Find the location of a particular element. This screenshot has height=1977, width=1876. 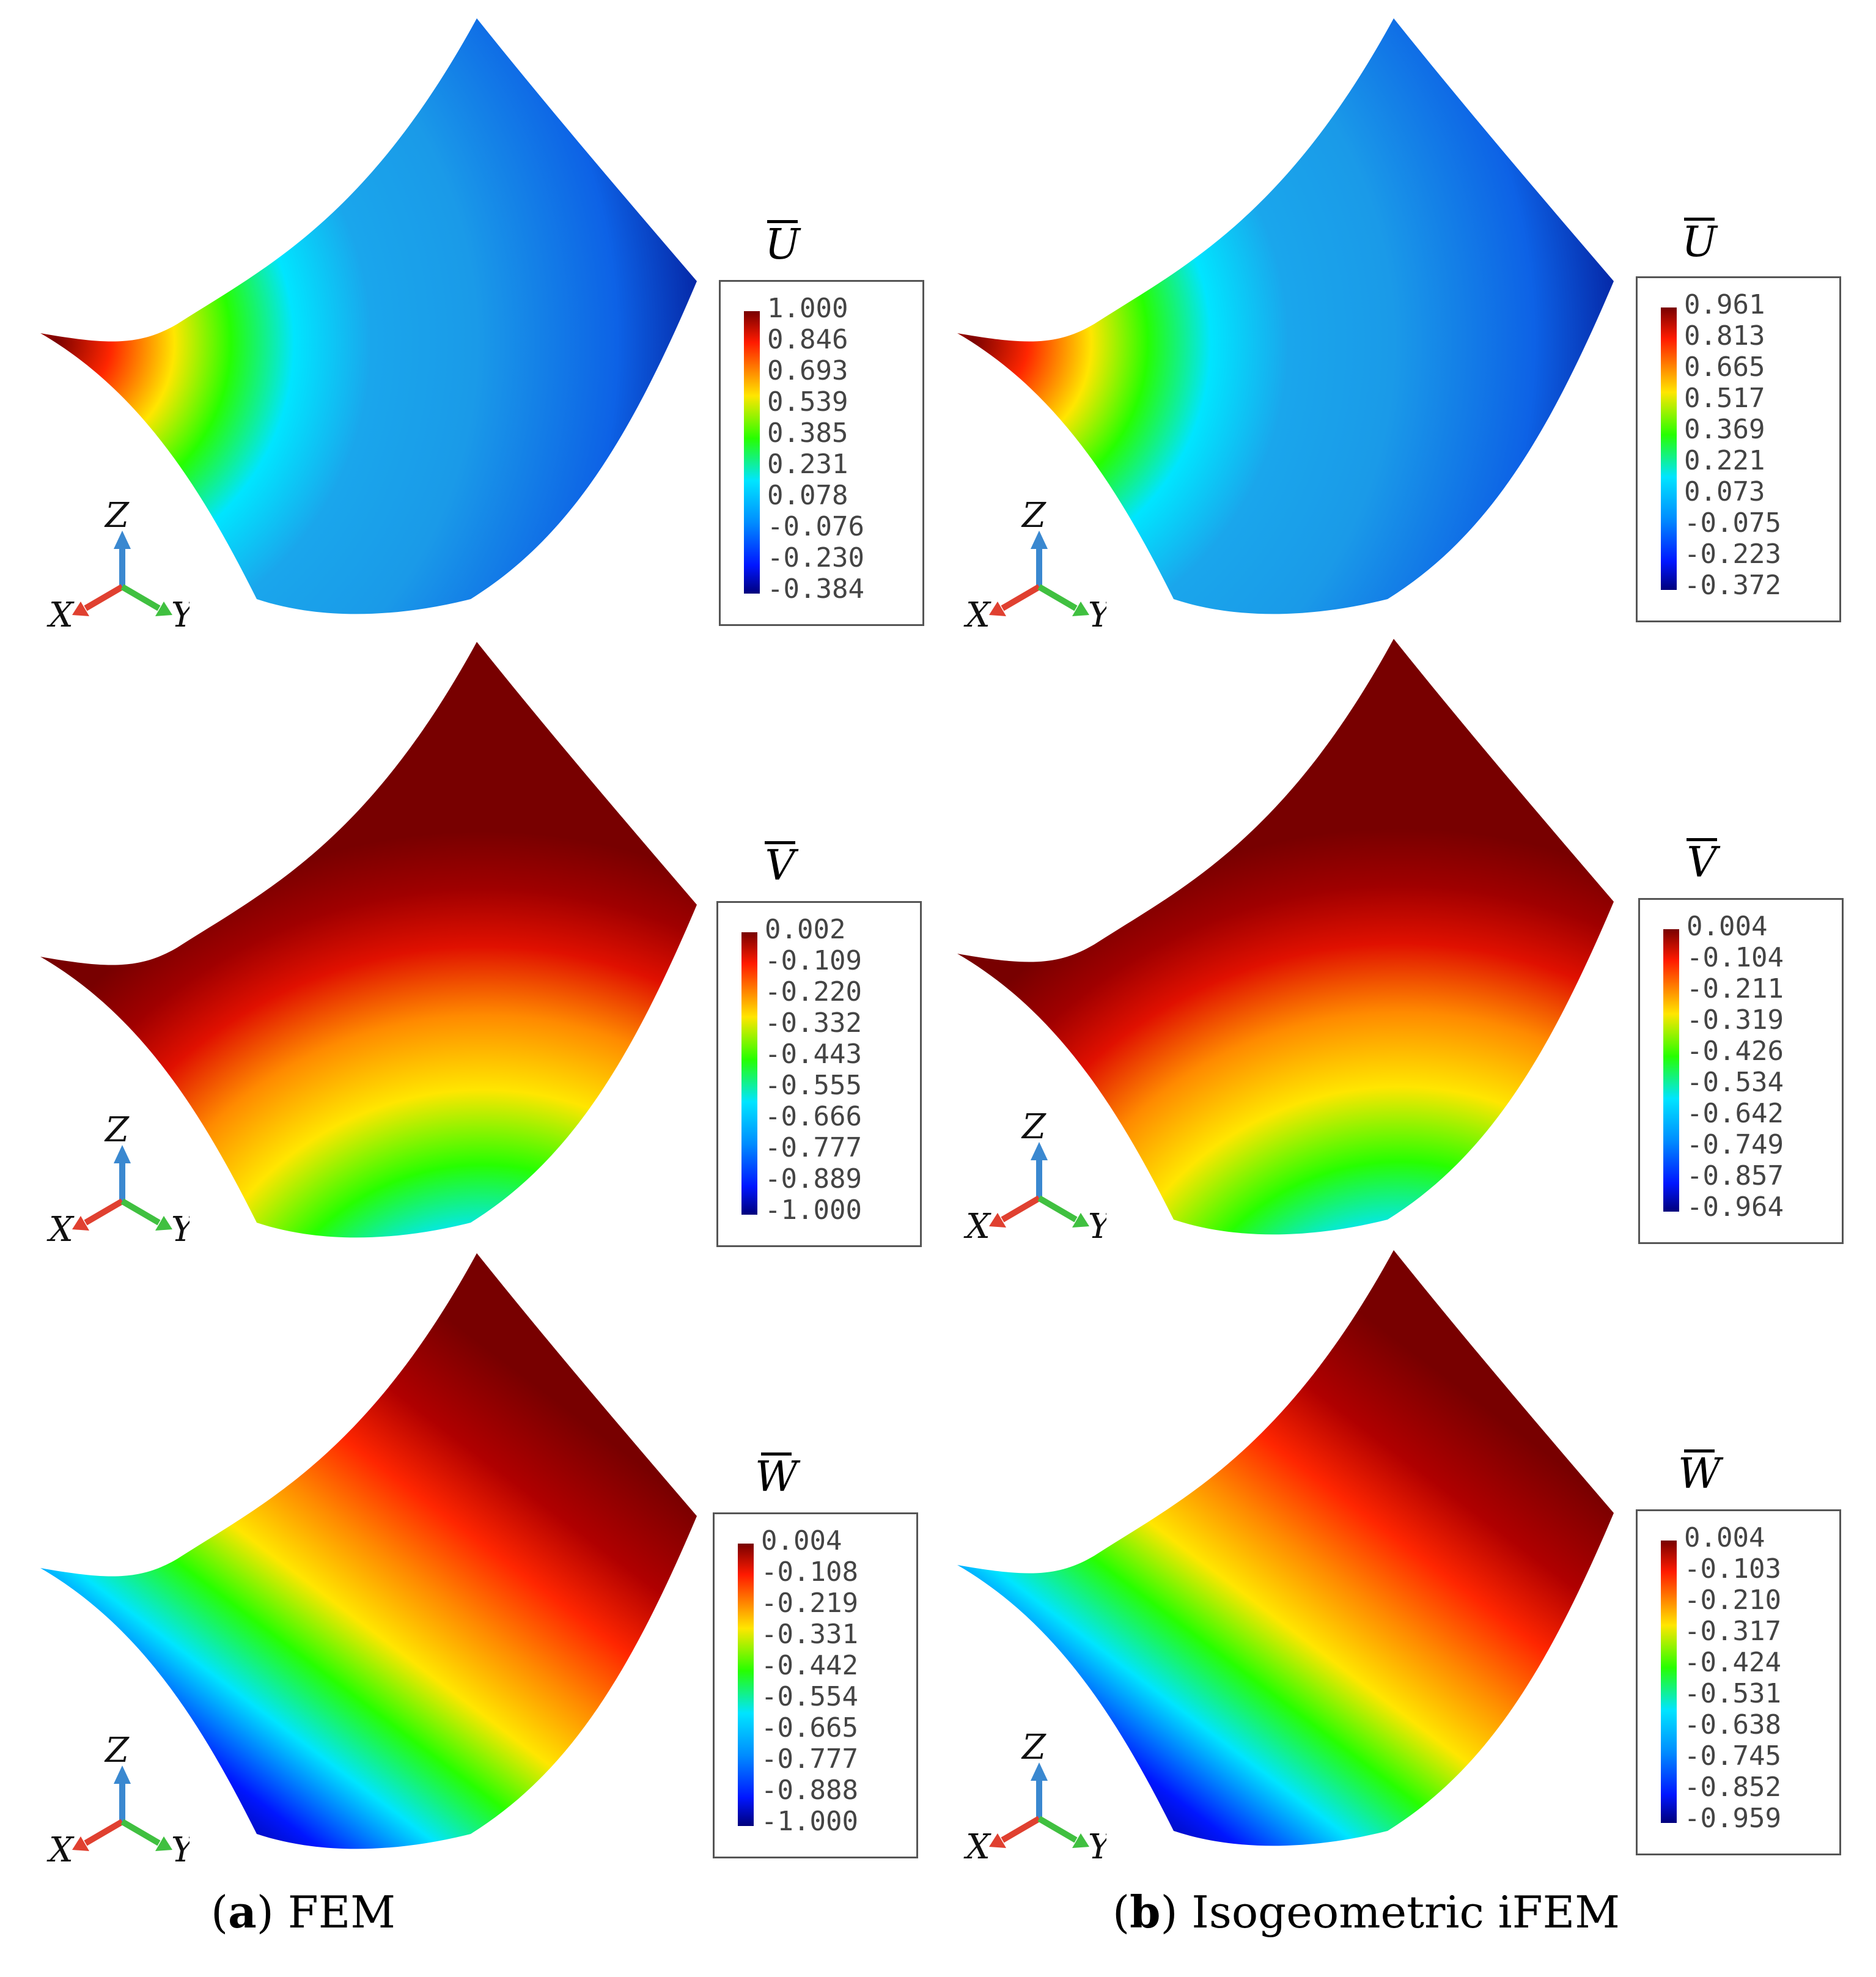

caption-text: Isogeometric iFEM is located at coordinates (1405, 1913).